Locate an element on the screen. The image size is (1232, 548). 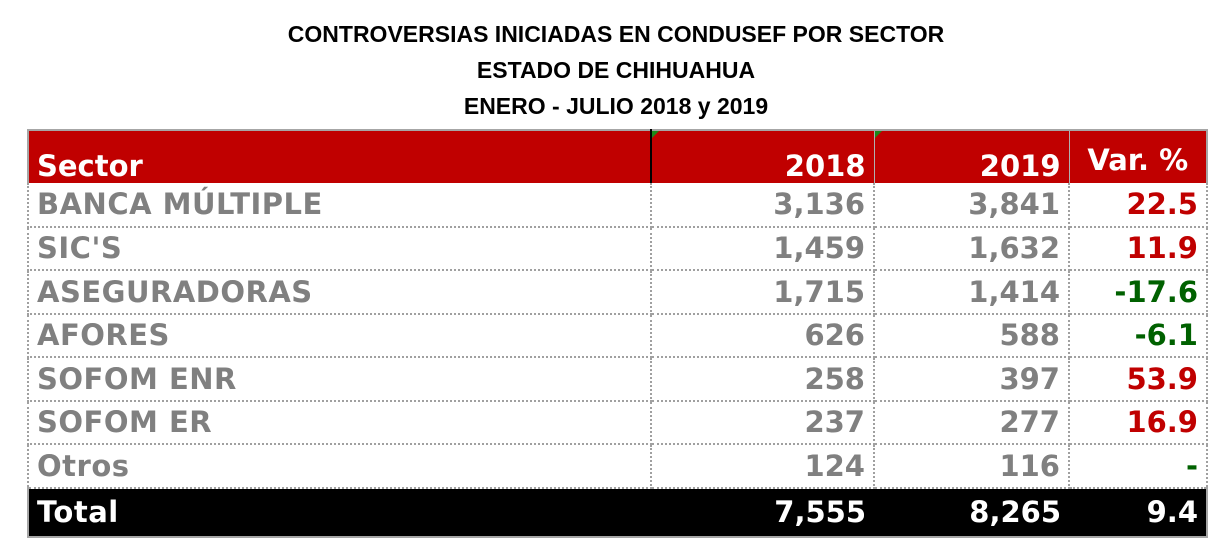
header-row: Sector 2018 2019 Var. % is located at coordinates (617, 156).